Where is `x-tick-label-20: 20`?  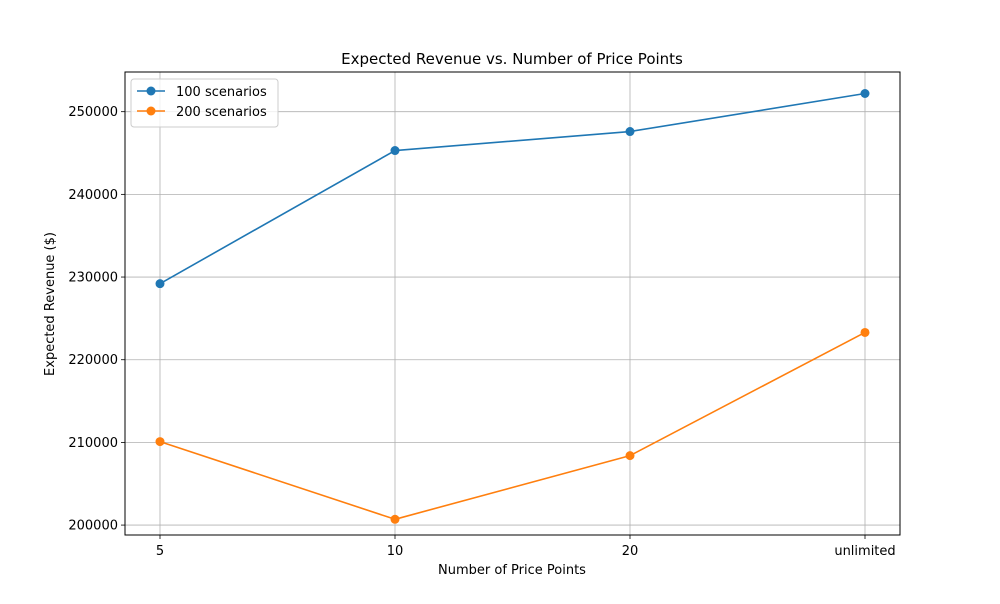 x-tick-label-20: 20 is located at coordinates (630, 551).